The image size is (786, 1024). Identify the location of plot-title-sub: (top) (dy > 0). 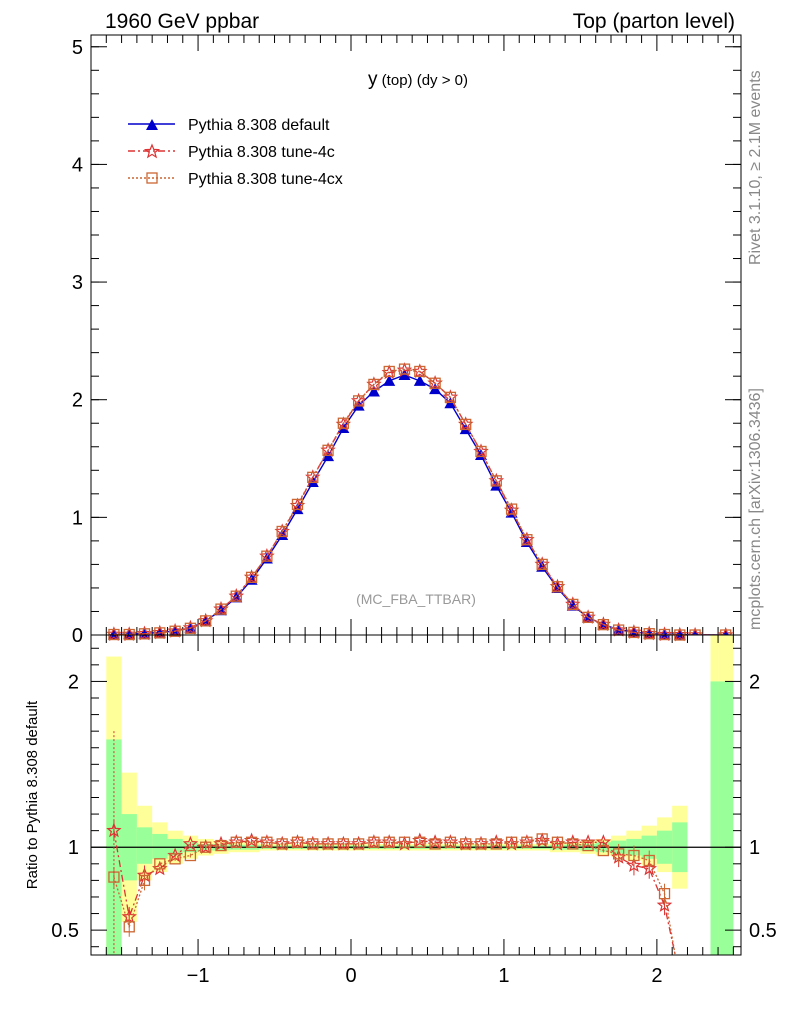
(423, 80).